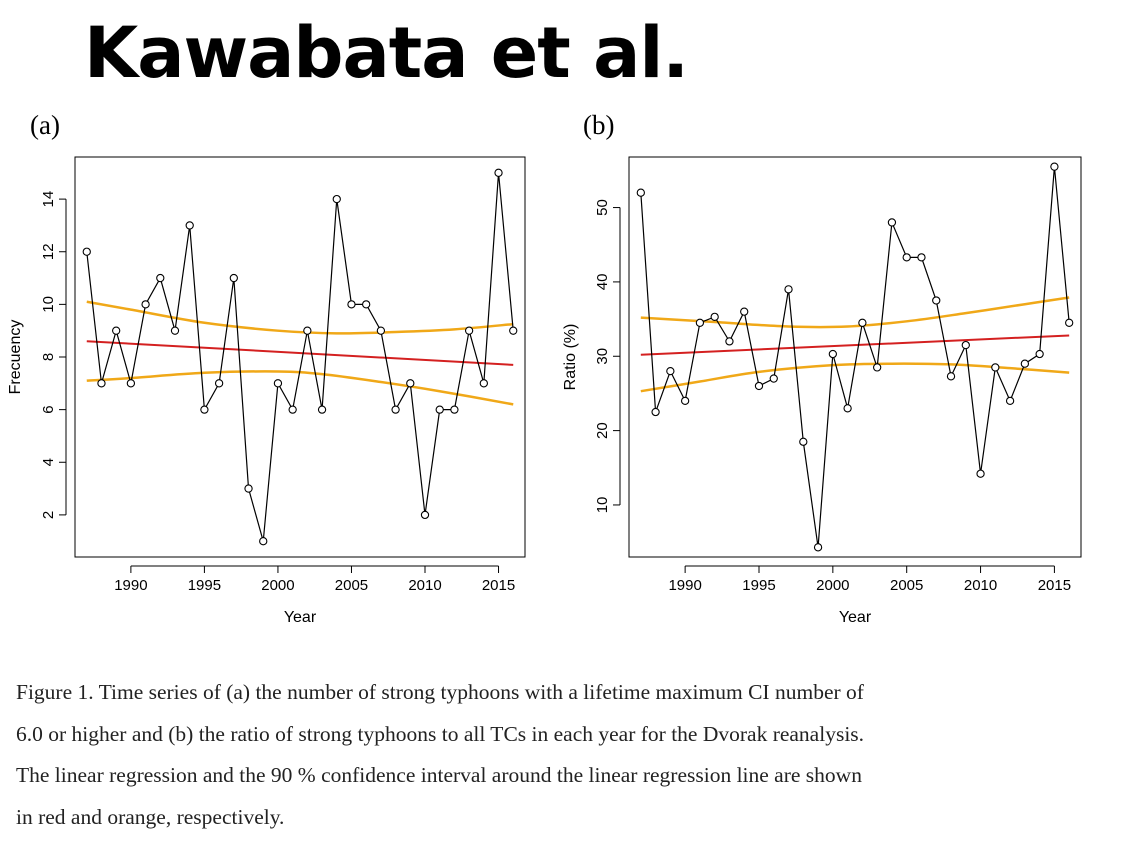 The height and width of the screenshot is (845, 1122). I want to click on y-axis-title: Frecuency, so click(15, 357).